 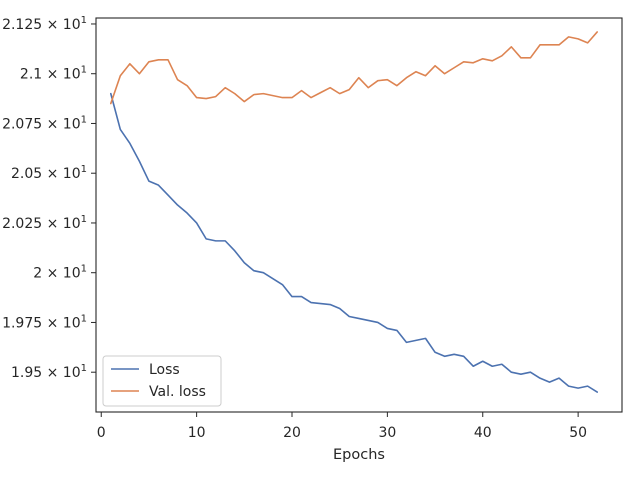 I want to click on y-tick-label: 2.125 × 10¹, so click(x=44, y=24).